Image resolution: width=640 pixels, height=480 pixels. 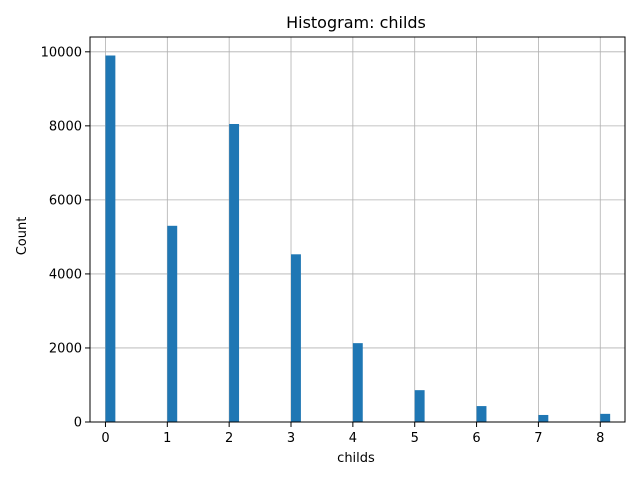 I want to click on y-tick-label: 10000, so click(x=61, y=52).